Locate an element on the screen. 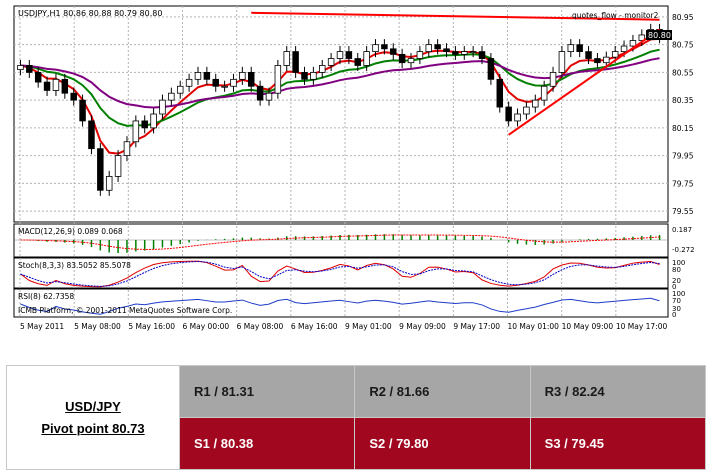 The width and height of the screenshot is (712, 472). price-tick: 80.35 is located at coordinates (683, 100).